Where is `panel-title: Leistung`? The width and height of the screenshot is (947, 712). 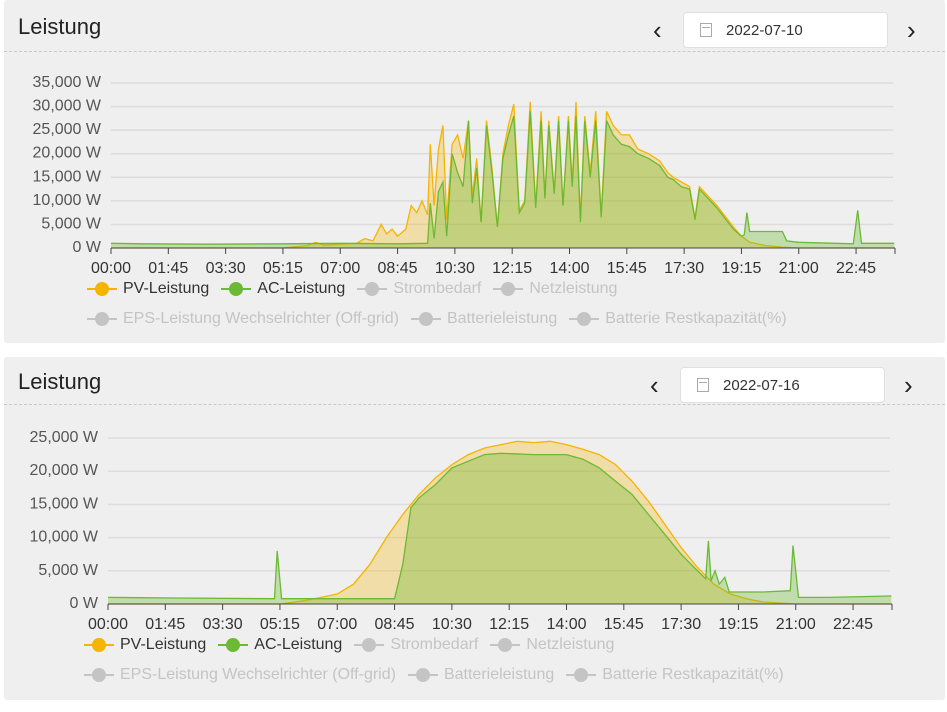 panel-title: Leistung is located at coordinates (60, 381).